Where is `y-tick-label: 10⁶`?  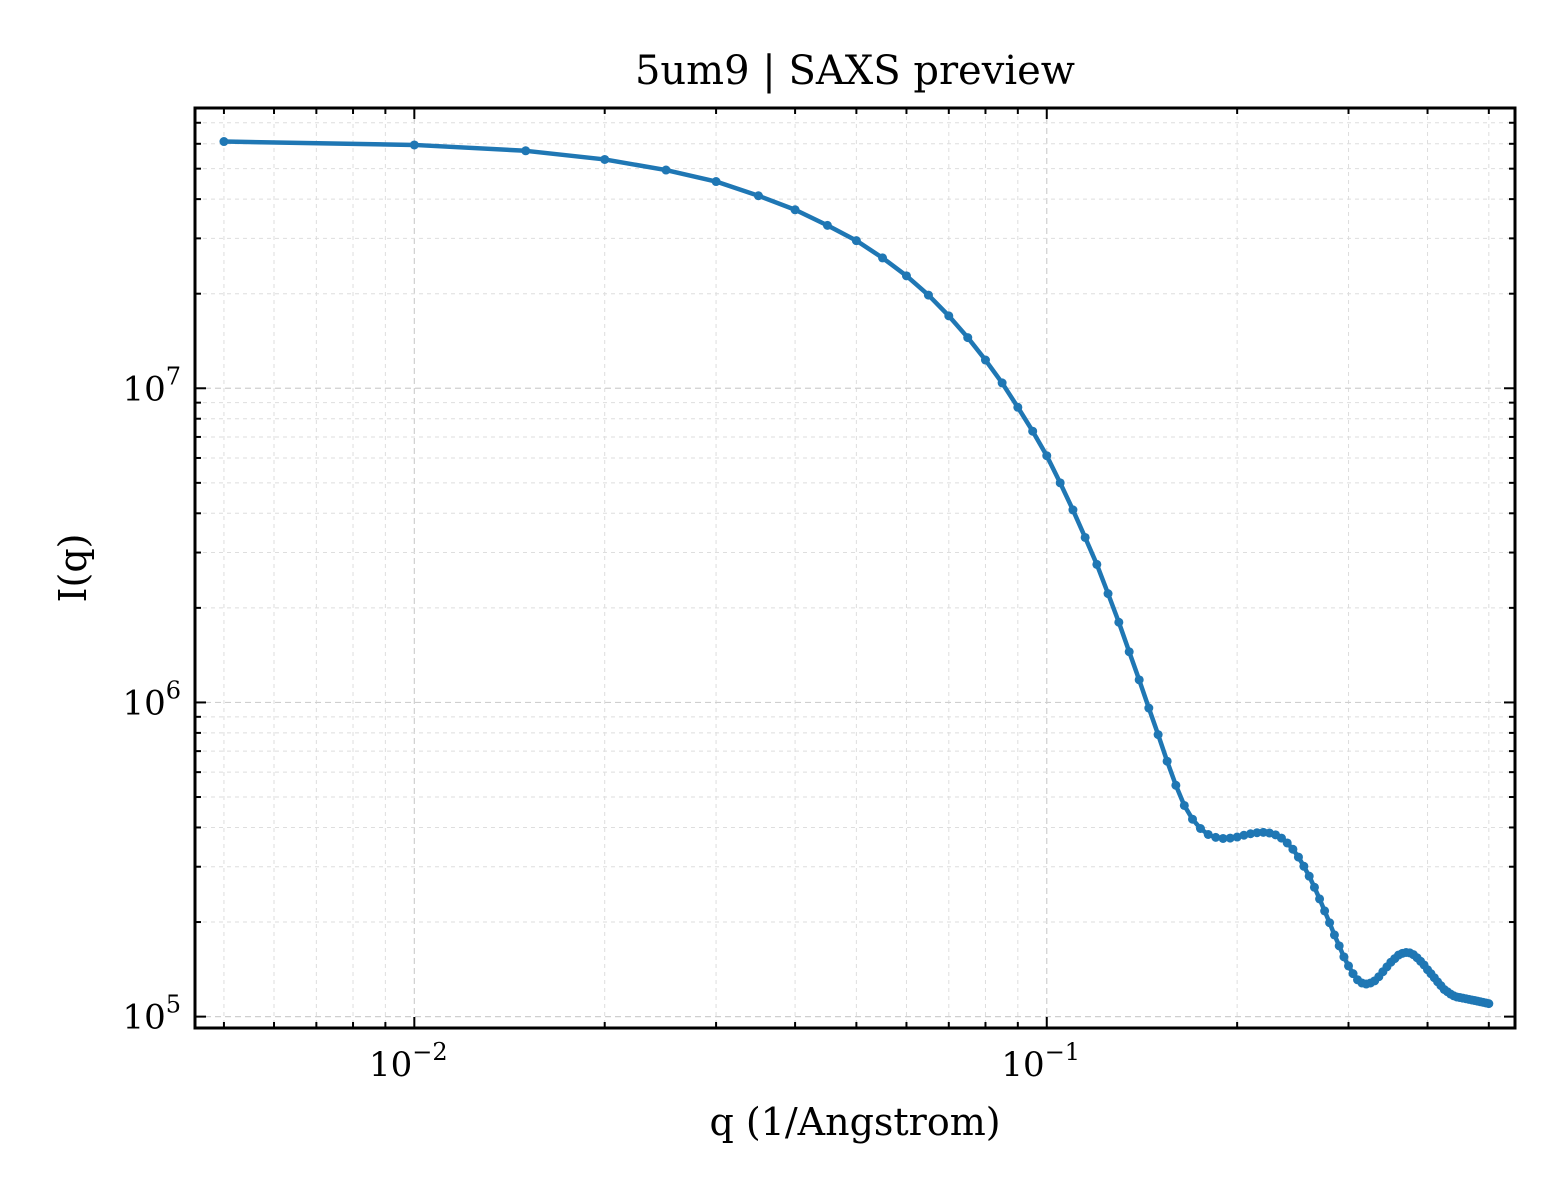
y-tick-label: 10⁶ is located at coordinates (151, 699).